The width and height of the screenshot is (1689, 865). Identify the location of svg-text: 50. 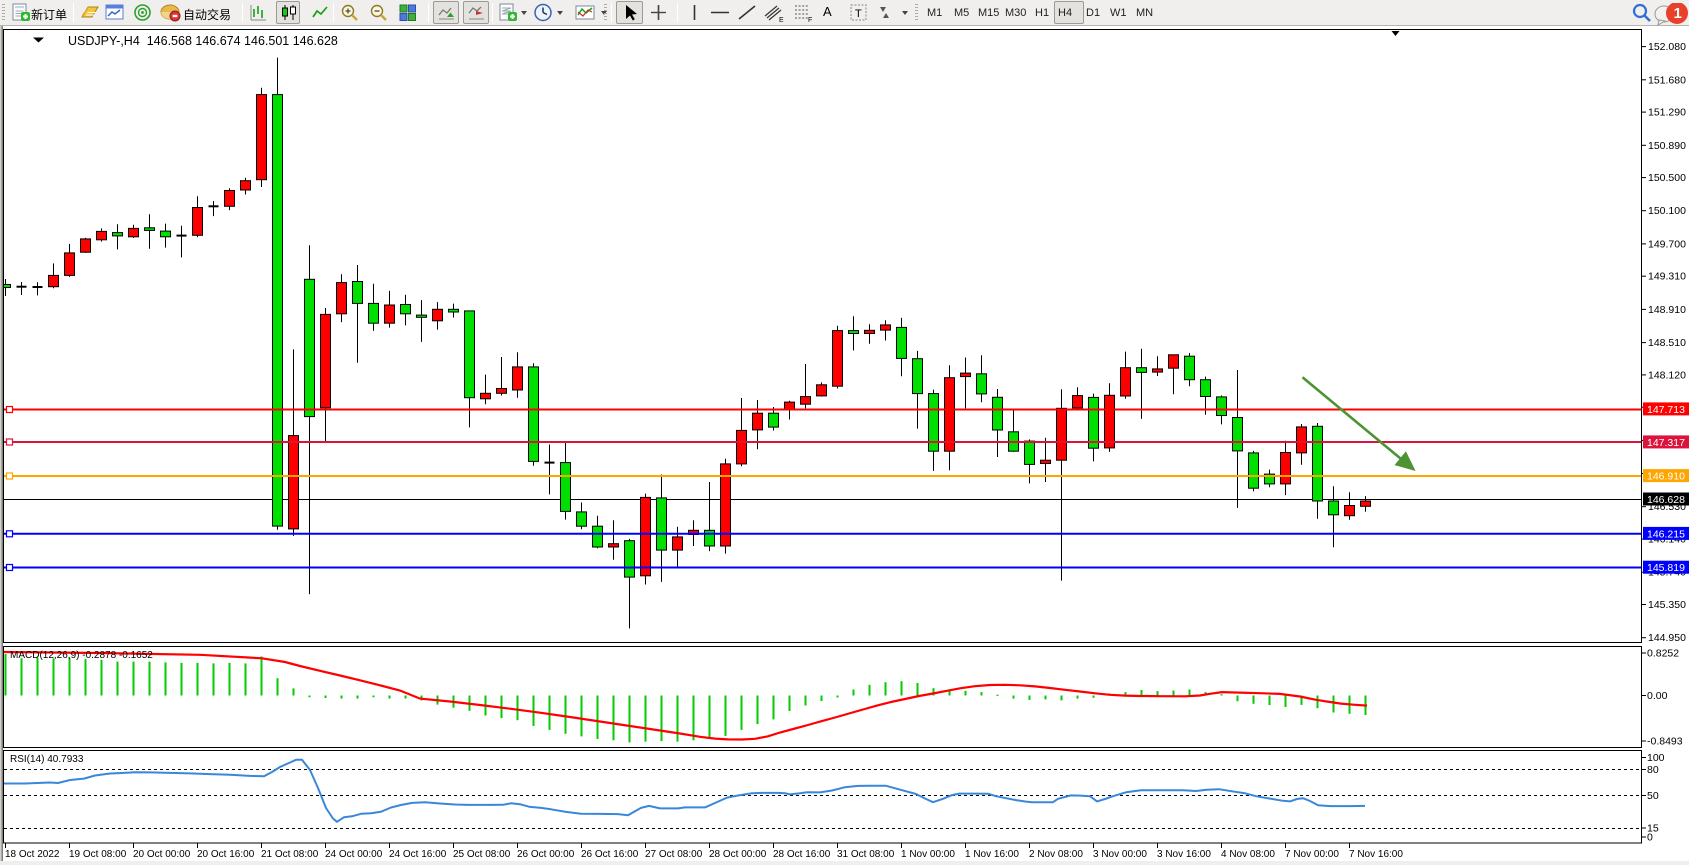
(1653, 796).